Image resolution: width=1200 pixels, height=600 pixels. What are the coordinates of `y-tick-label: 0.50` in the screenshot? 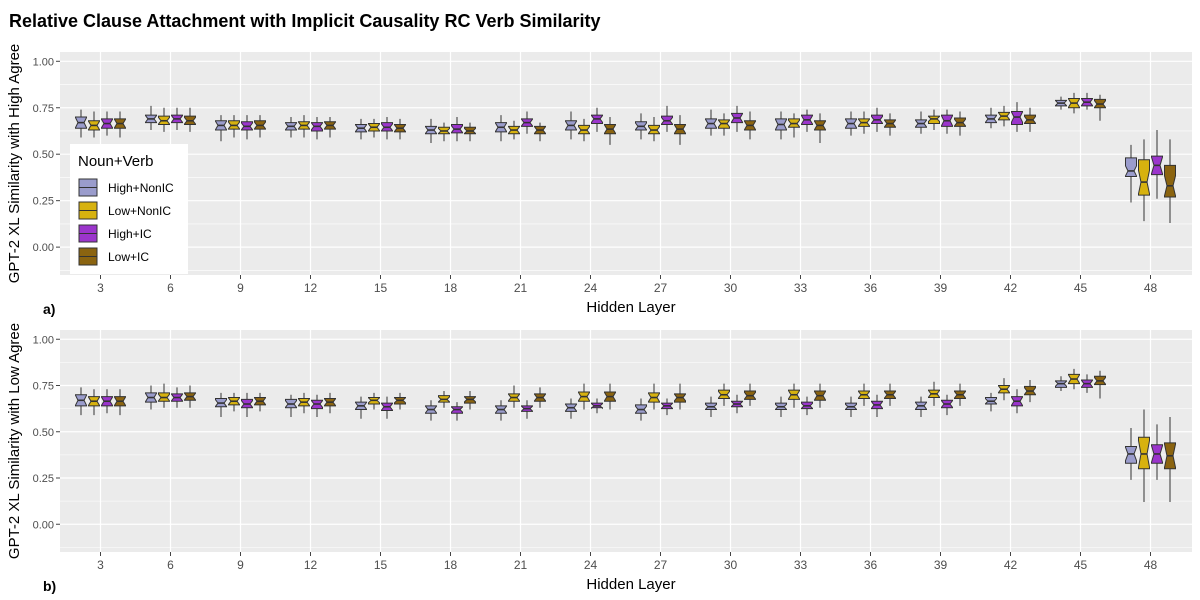 It's located at (43, 155).